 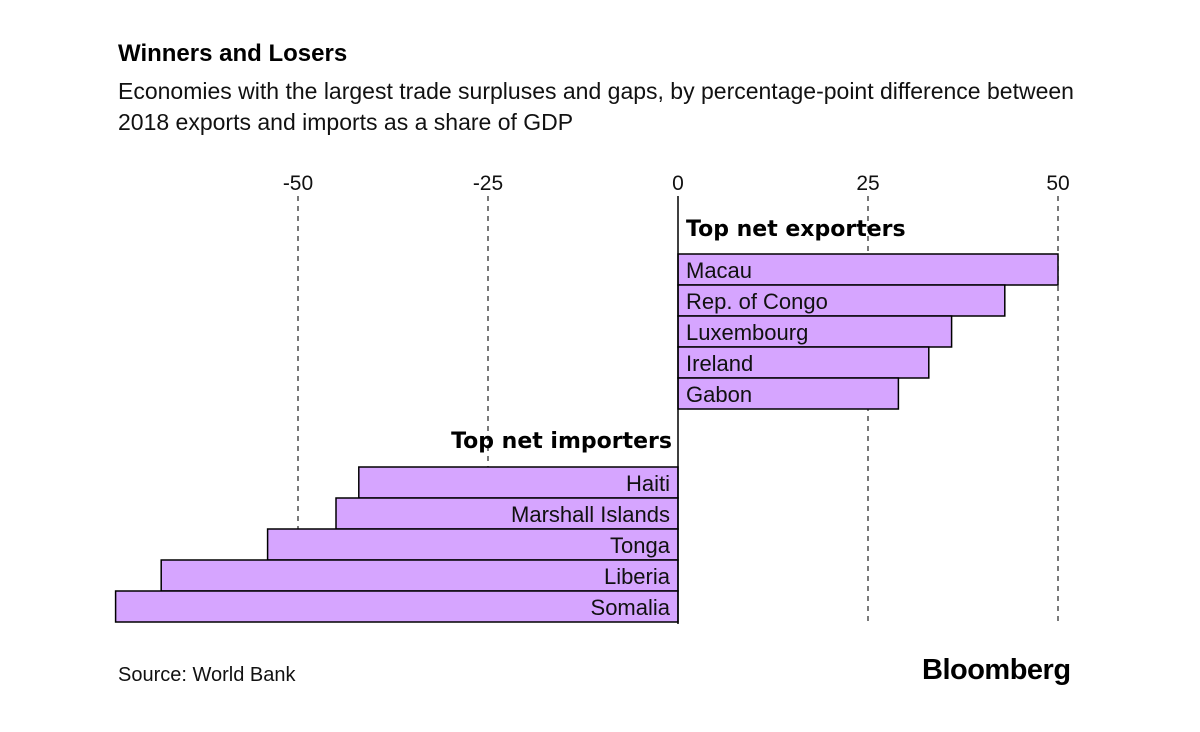 I want to click on bar-label: Marshall Islands, so click(x=590, y=514).